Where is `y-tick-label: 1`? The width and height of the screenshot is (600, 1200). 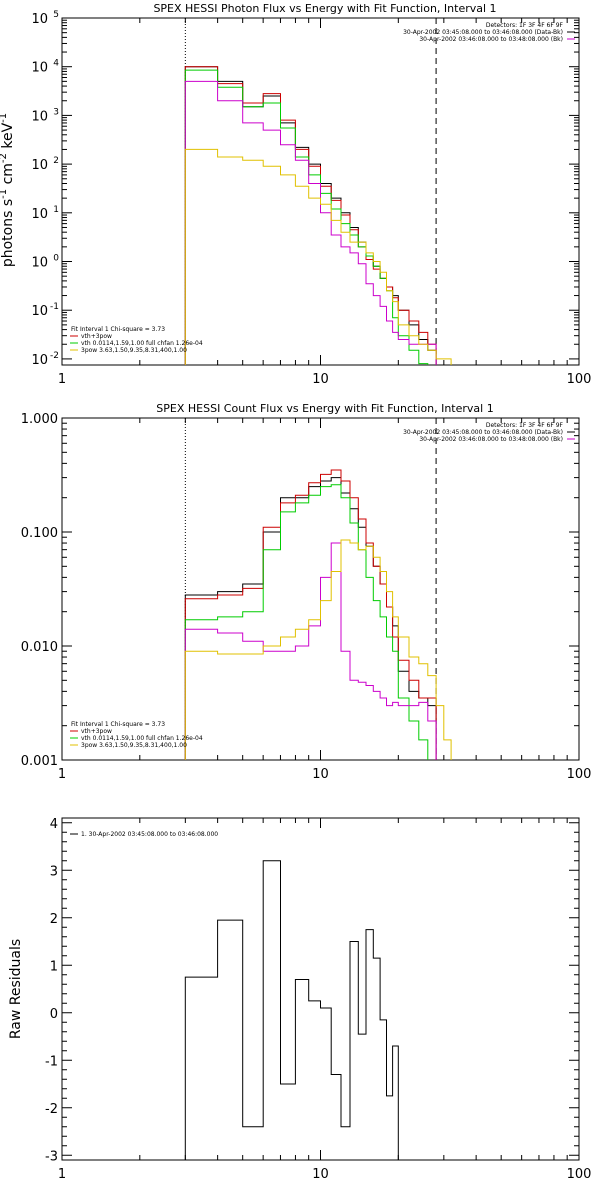 y-tick-label: 1 is located at coordinates (54, 966).